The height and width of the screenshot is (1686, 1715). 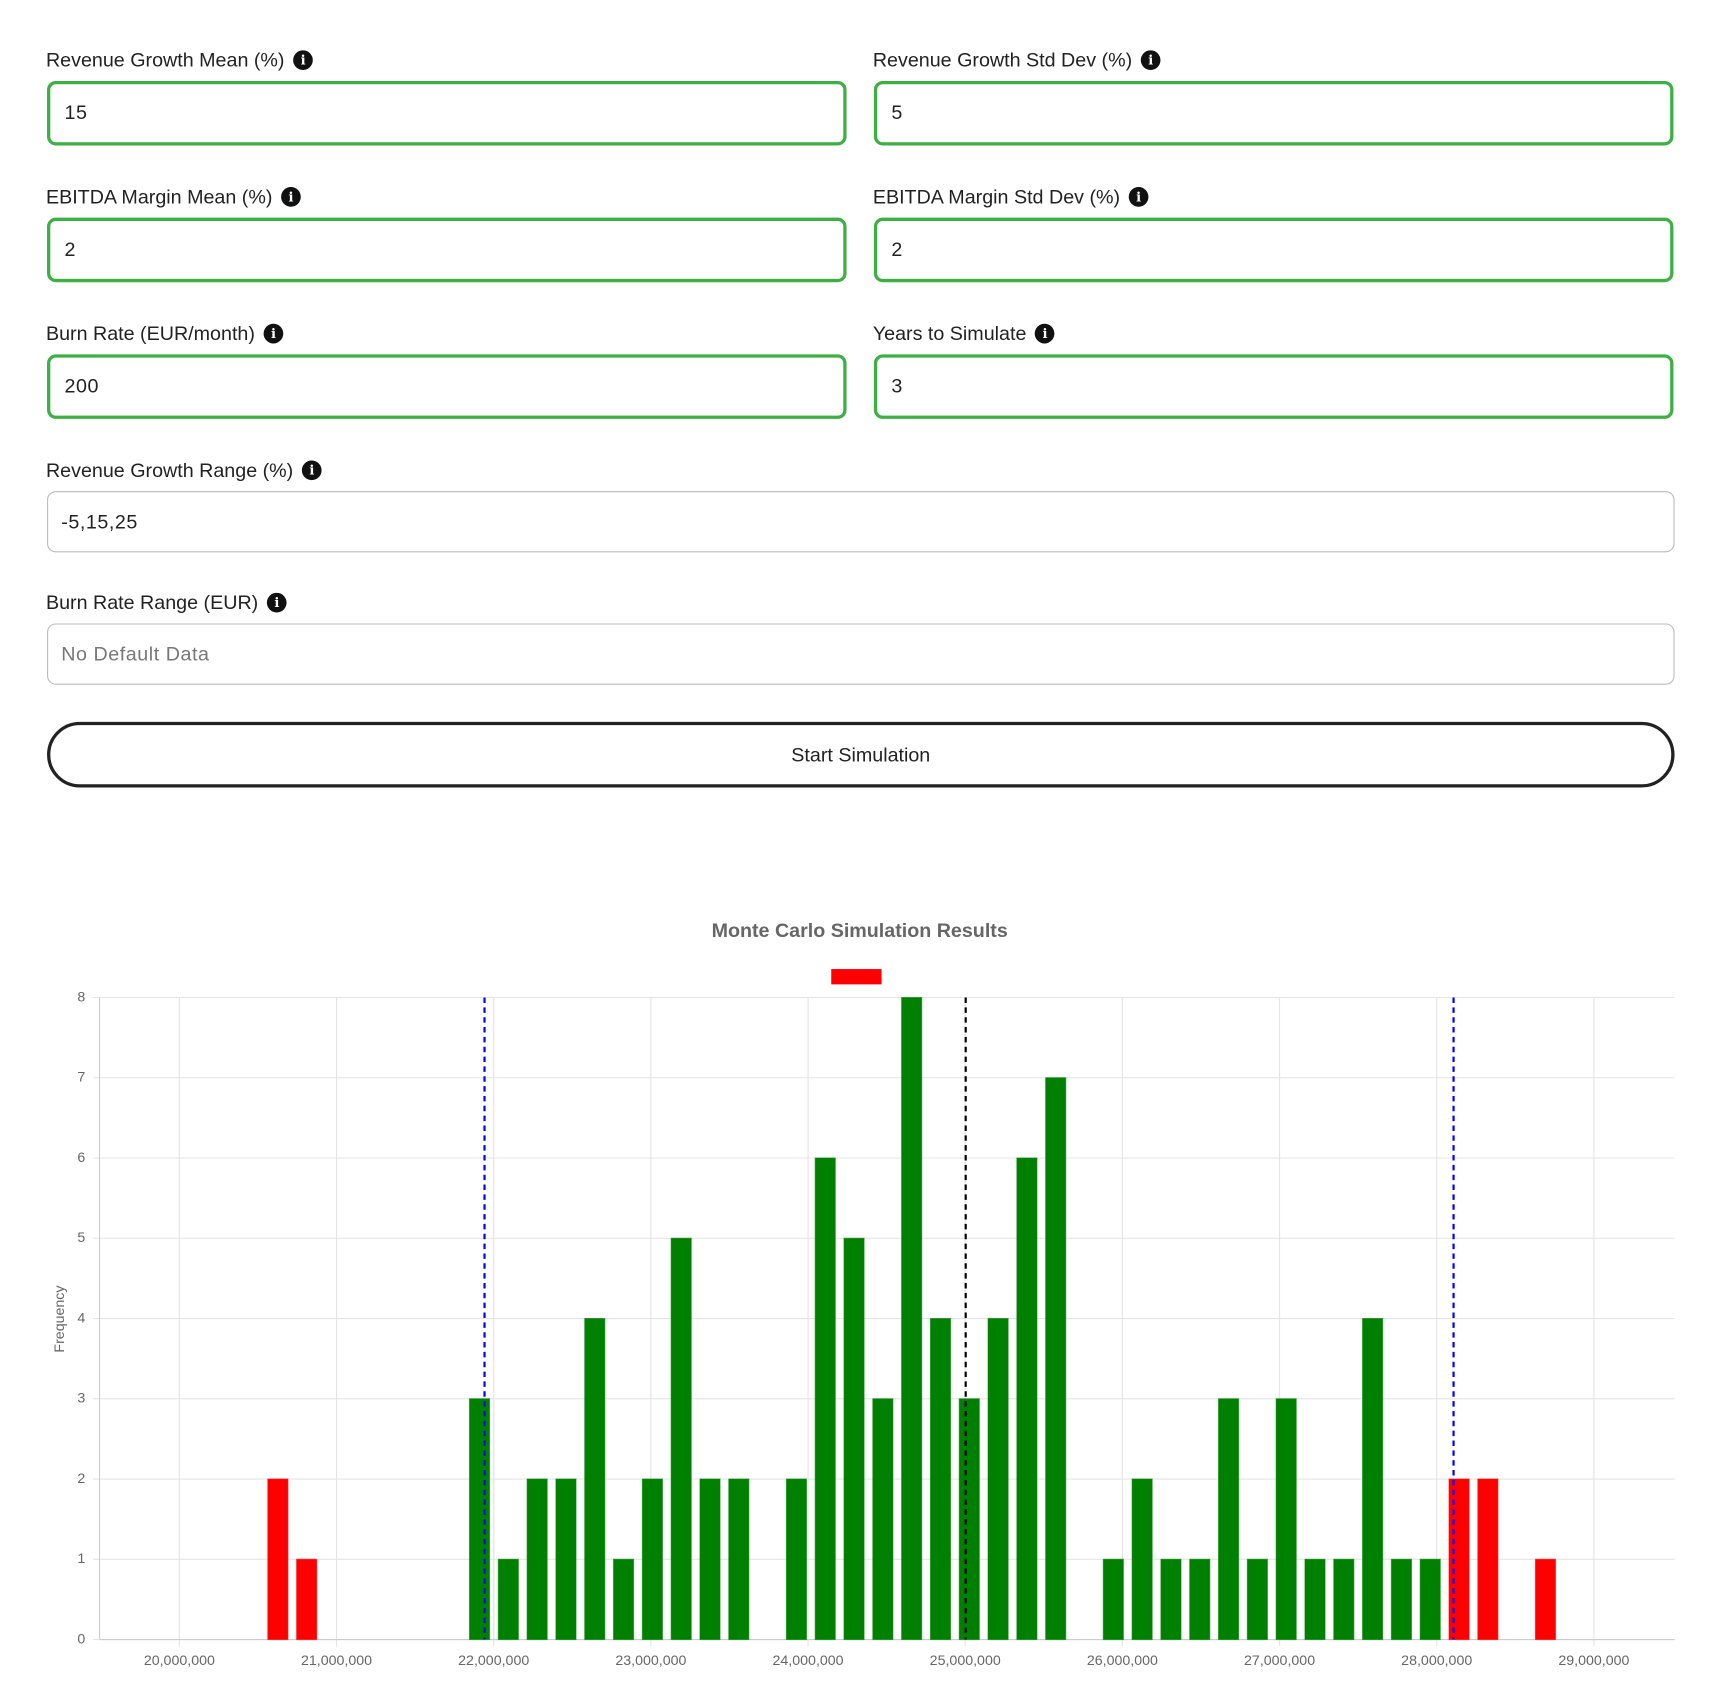 I want to click on placeholder: No Default Data, so click(x=135, y=653).